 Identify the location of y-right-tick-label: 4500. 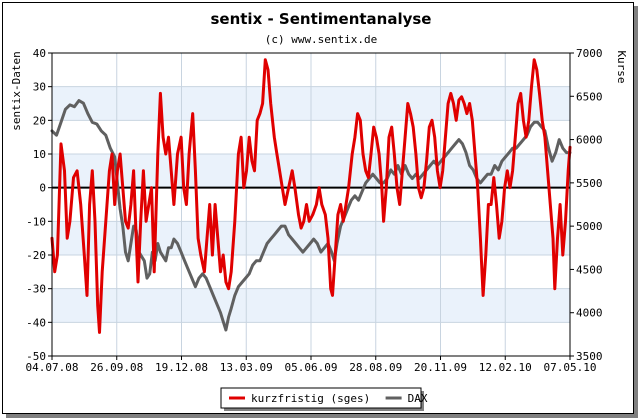
(589, 269).